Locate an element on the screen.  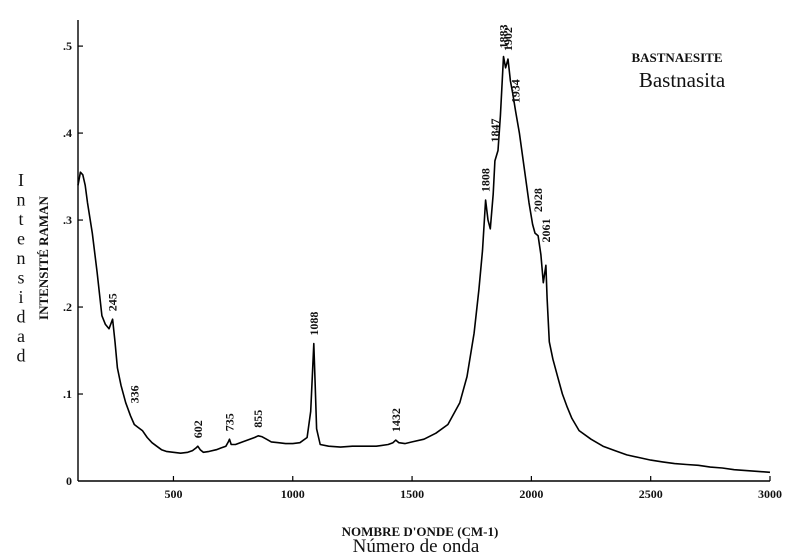
peak-label: 1847 is located at coordinates (495, 131).